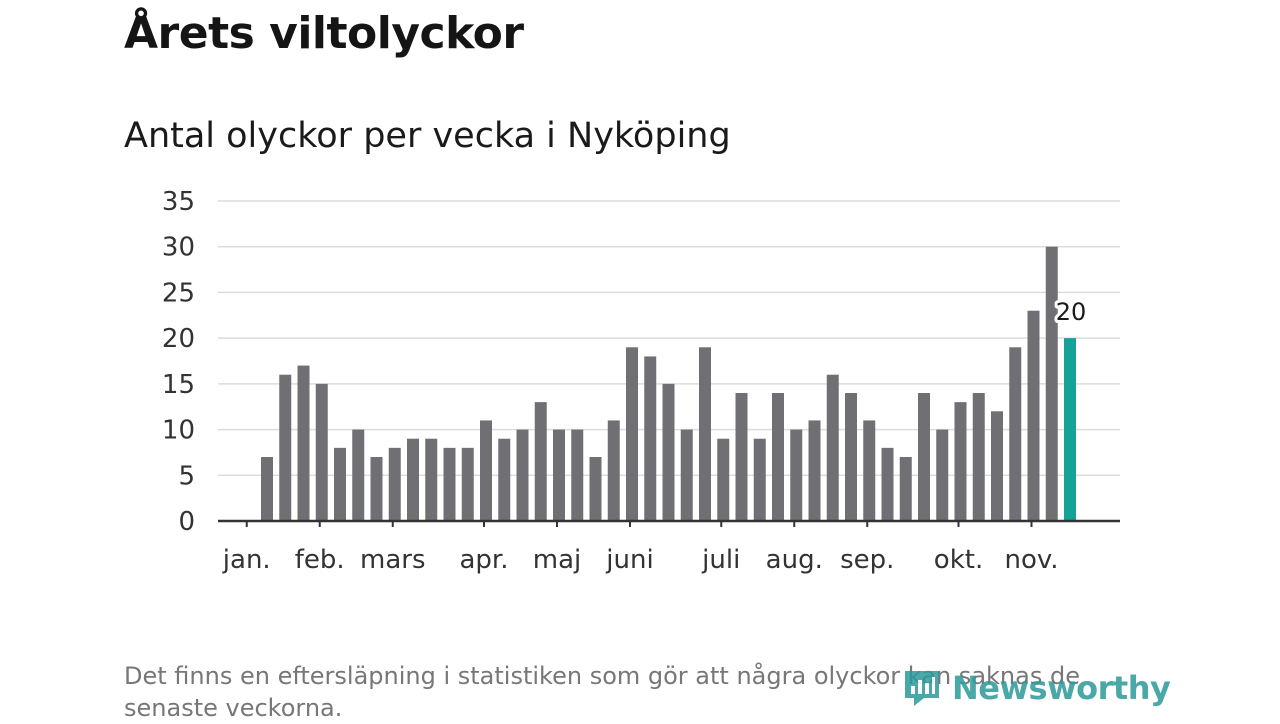  Describe the element at coordinates (178, 385) in the screenshot. I see `y-tick-label: 15` at that location.